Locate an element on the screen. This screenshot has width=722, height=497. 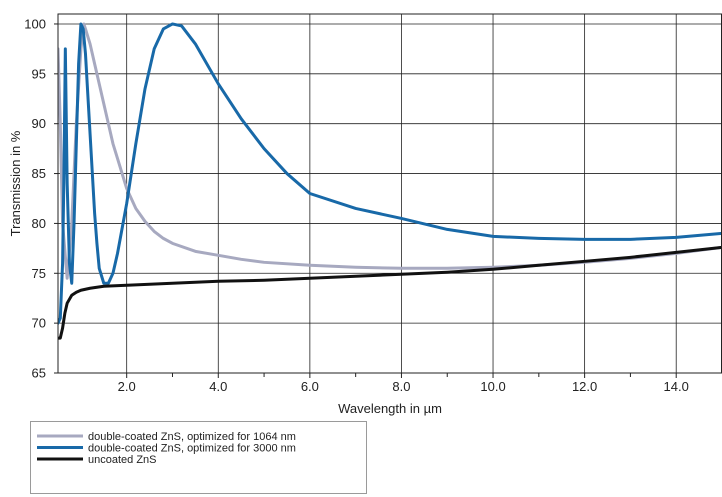
legend-item-1064nm: double-coated ZnS, optimized for 1064 nm is located at coordinates (166, 437).